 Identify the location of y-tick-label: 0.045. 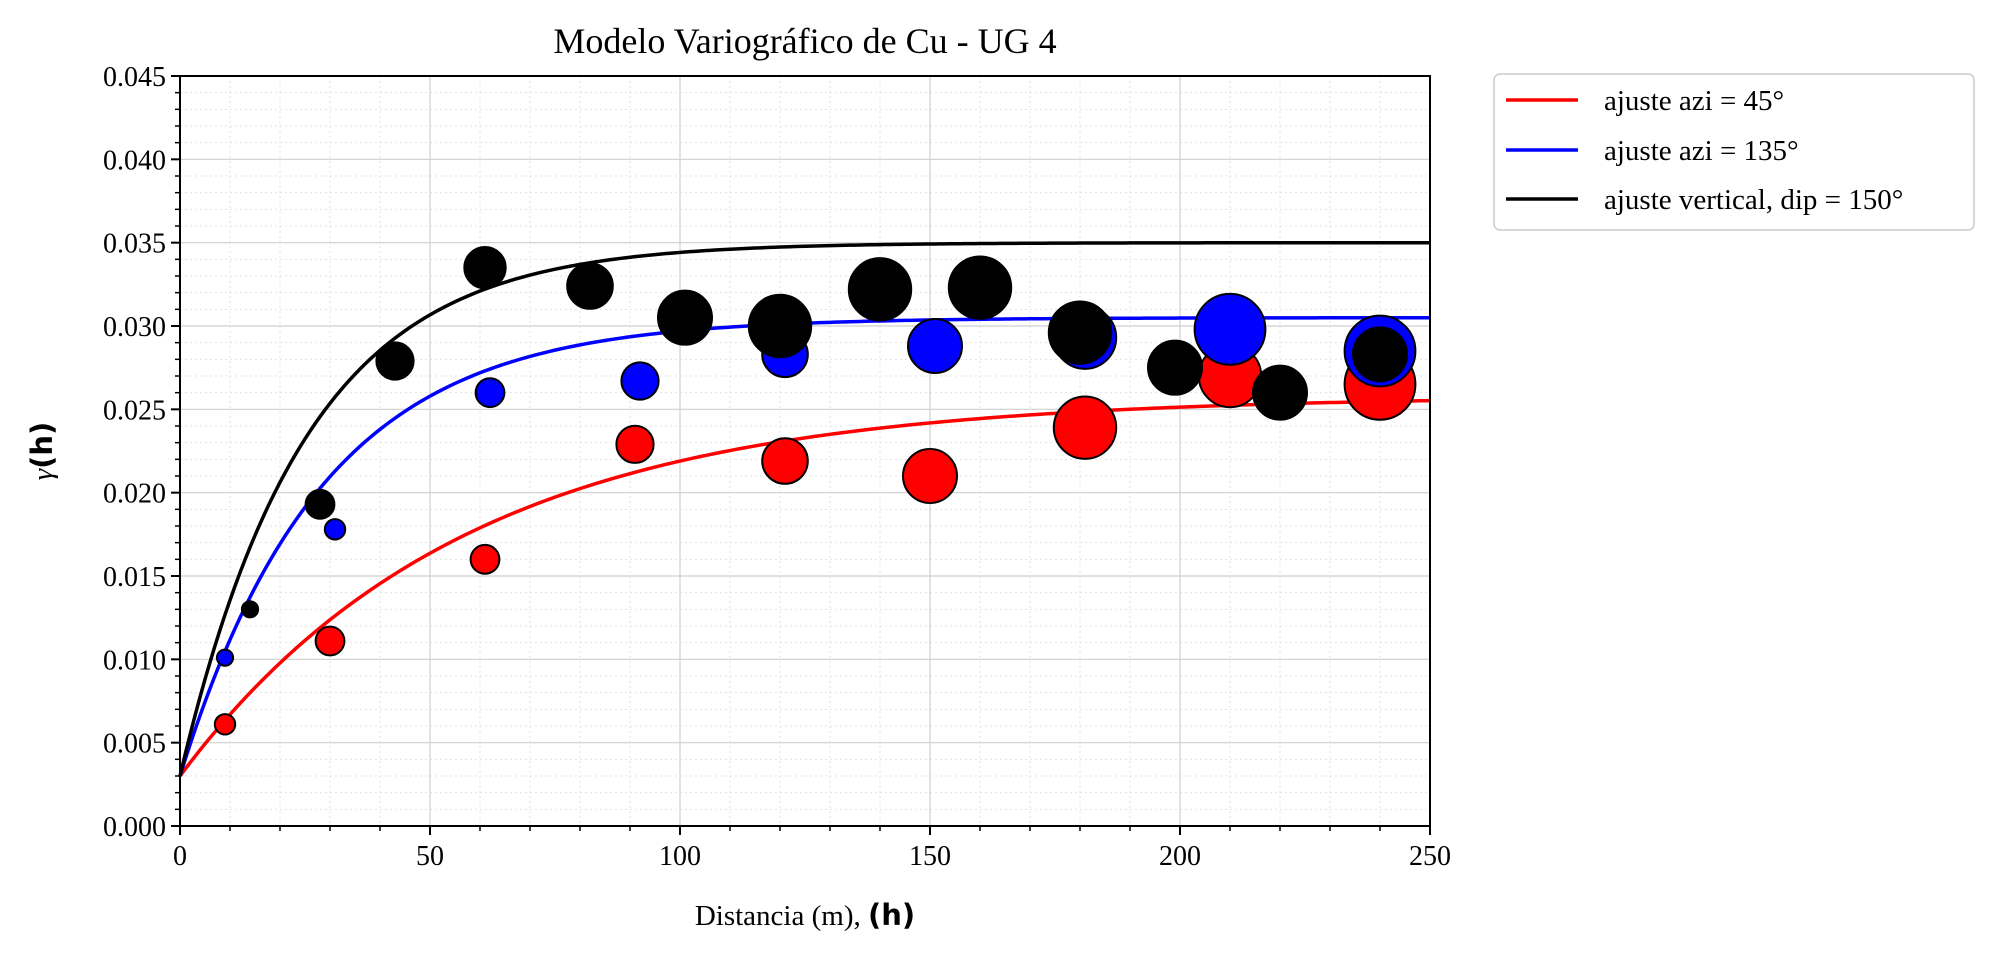
(134, 77).